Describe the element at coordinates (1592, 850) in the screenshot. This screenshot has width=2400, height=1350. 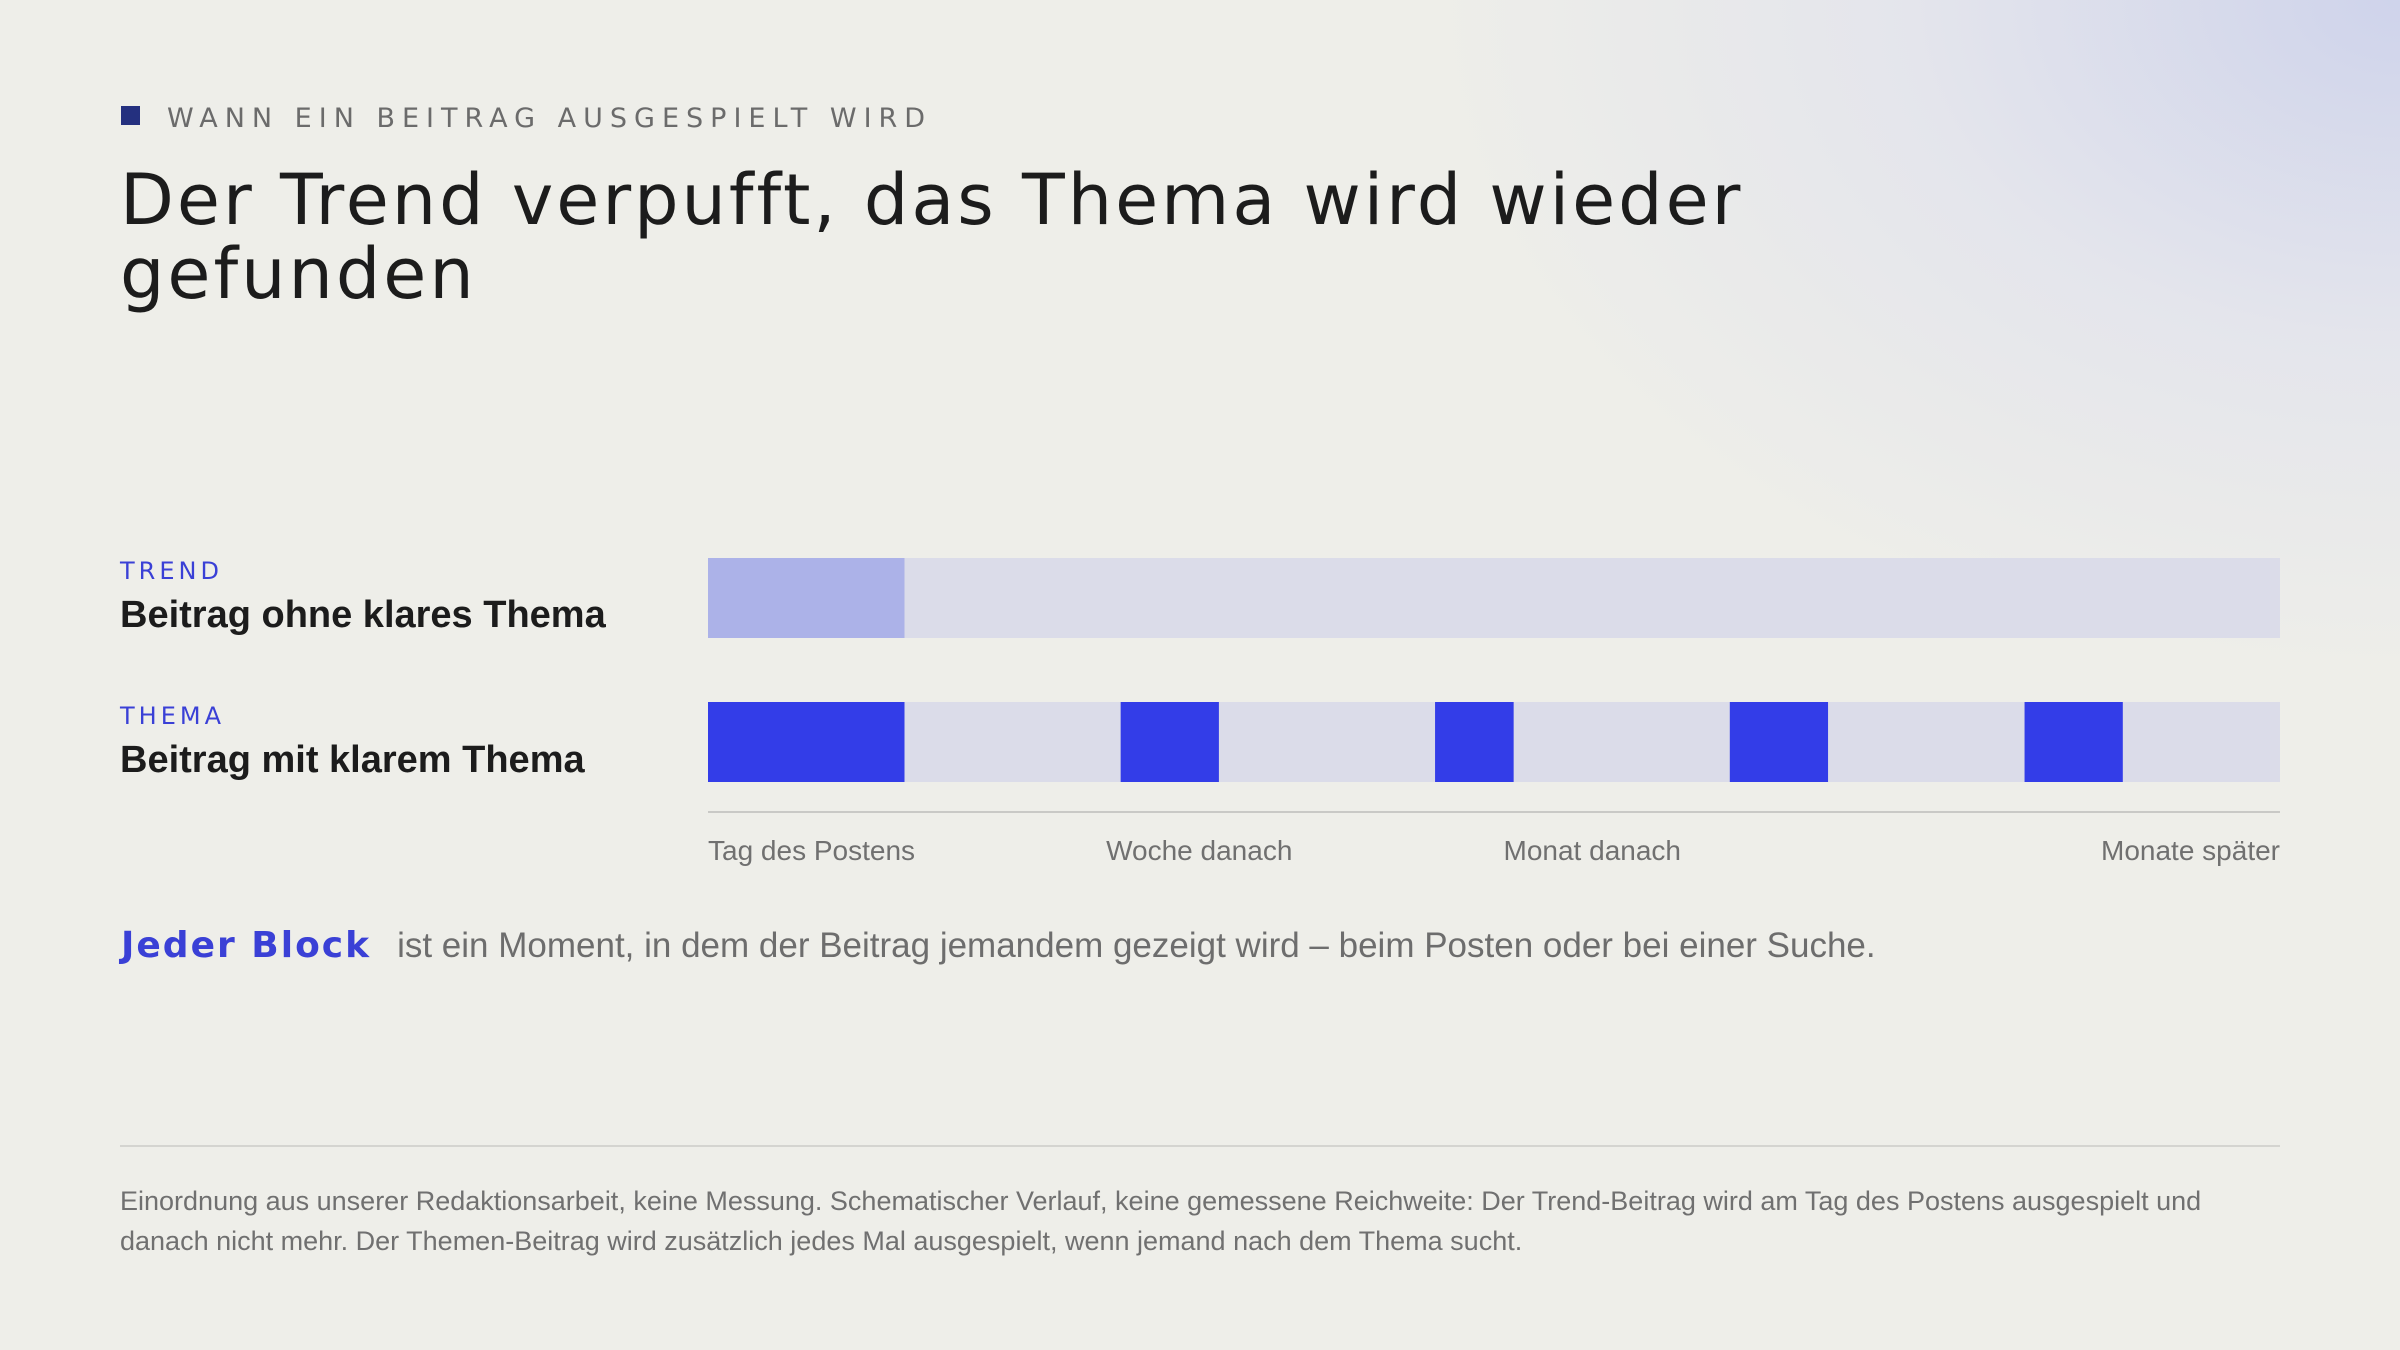
I see `x-tick-label-3: Monat danach` at that location.